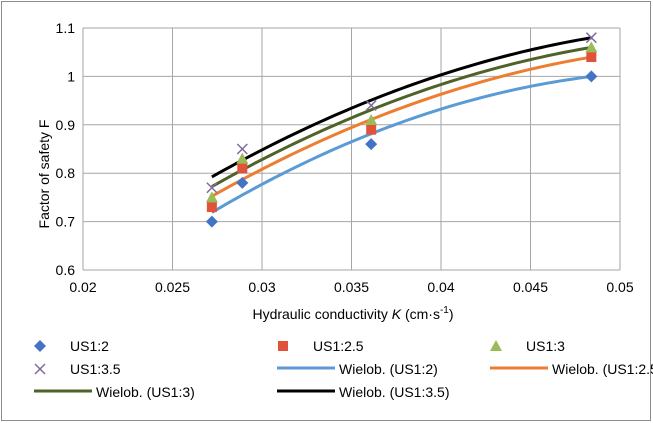 The height and width of the screenshot is (423, 653). Describe the element at coordinates (619, 287) in the screenshot. I see `x-tick-label: 0.05` at that location.